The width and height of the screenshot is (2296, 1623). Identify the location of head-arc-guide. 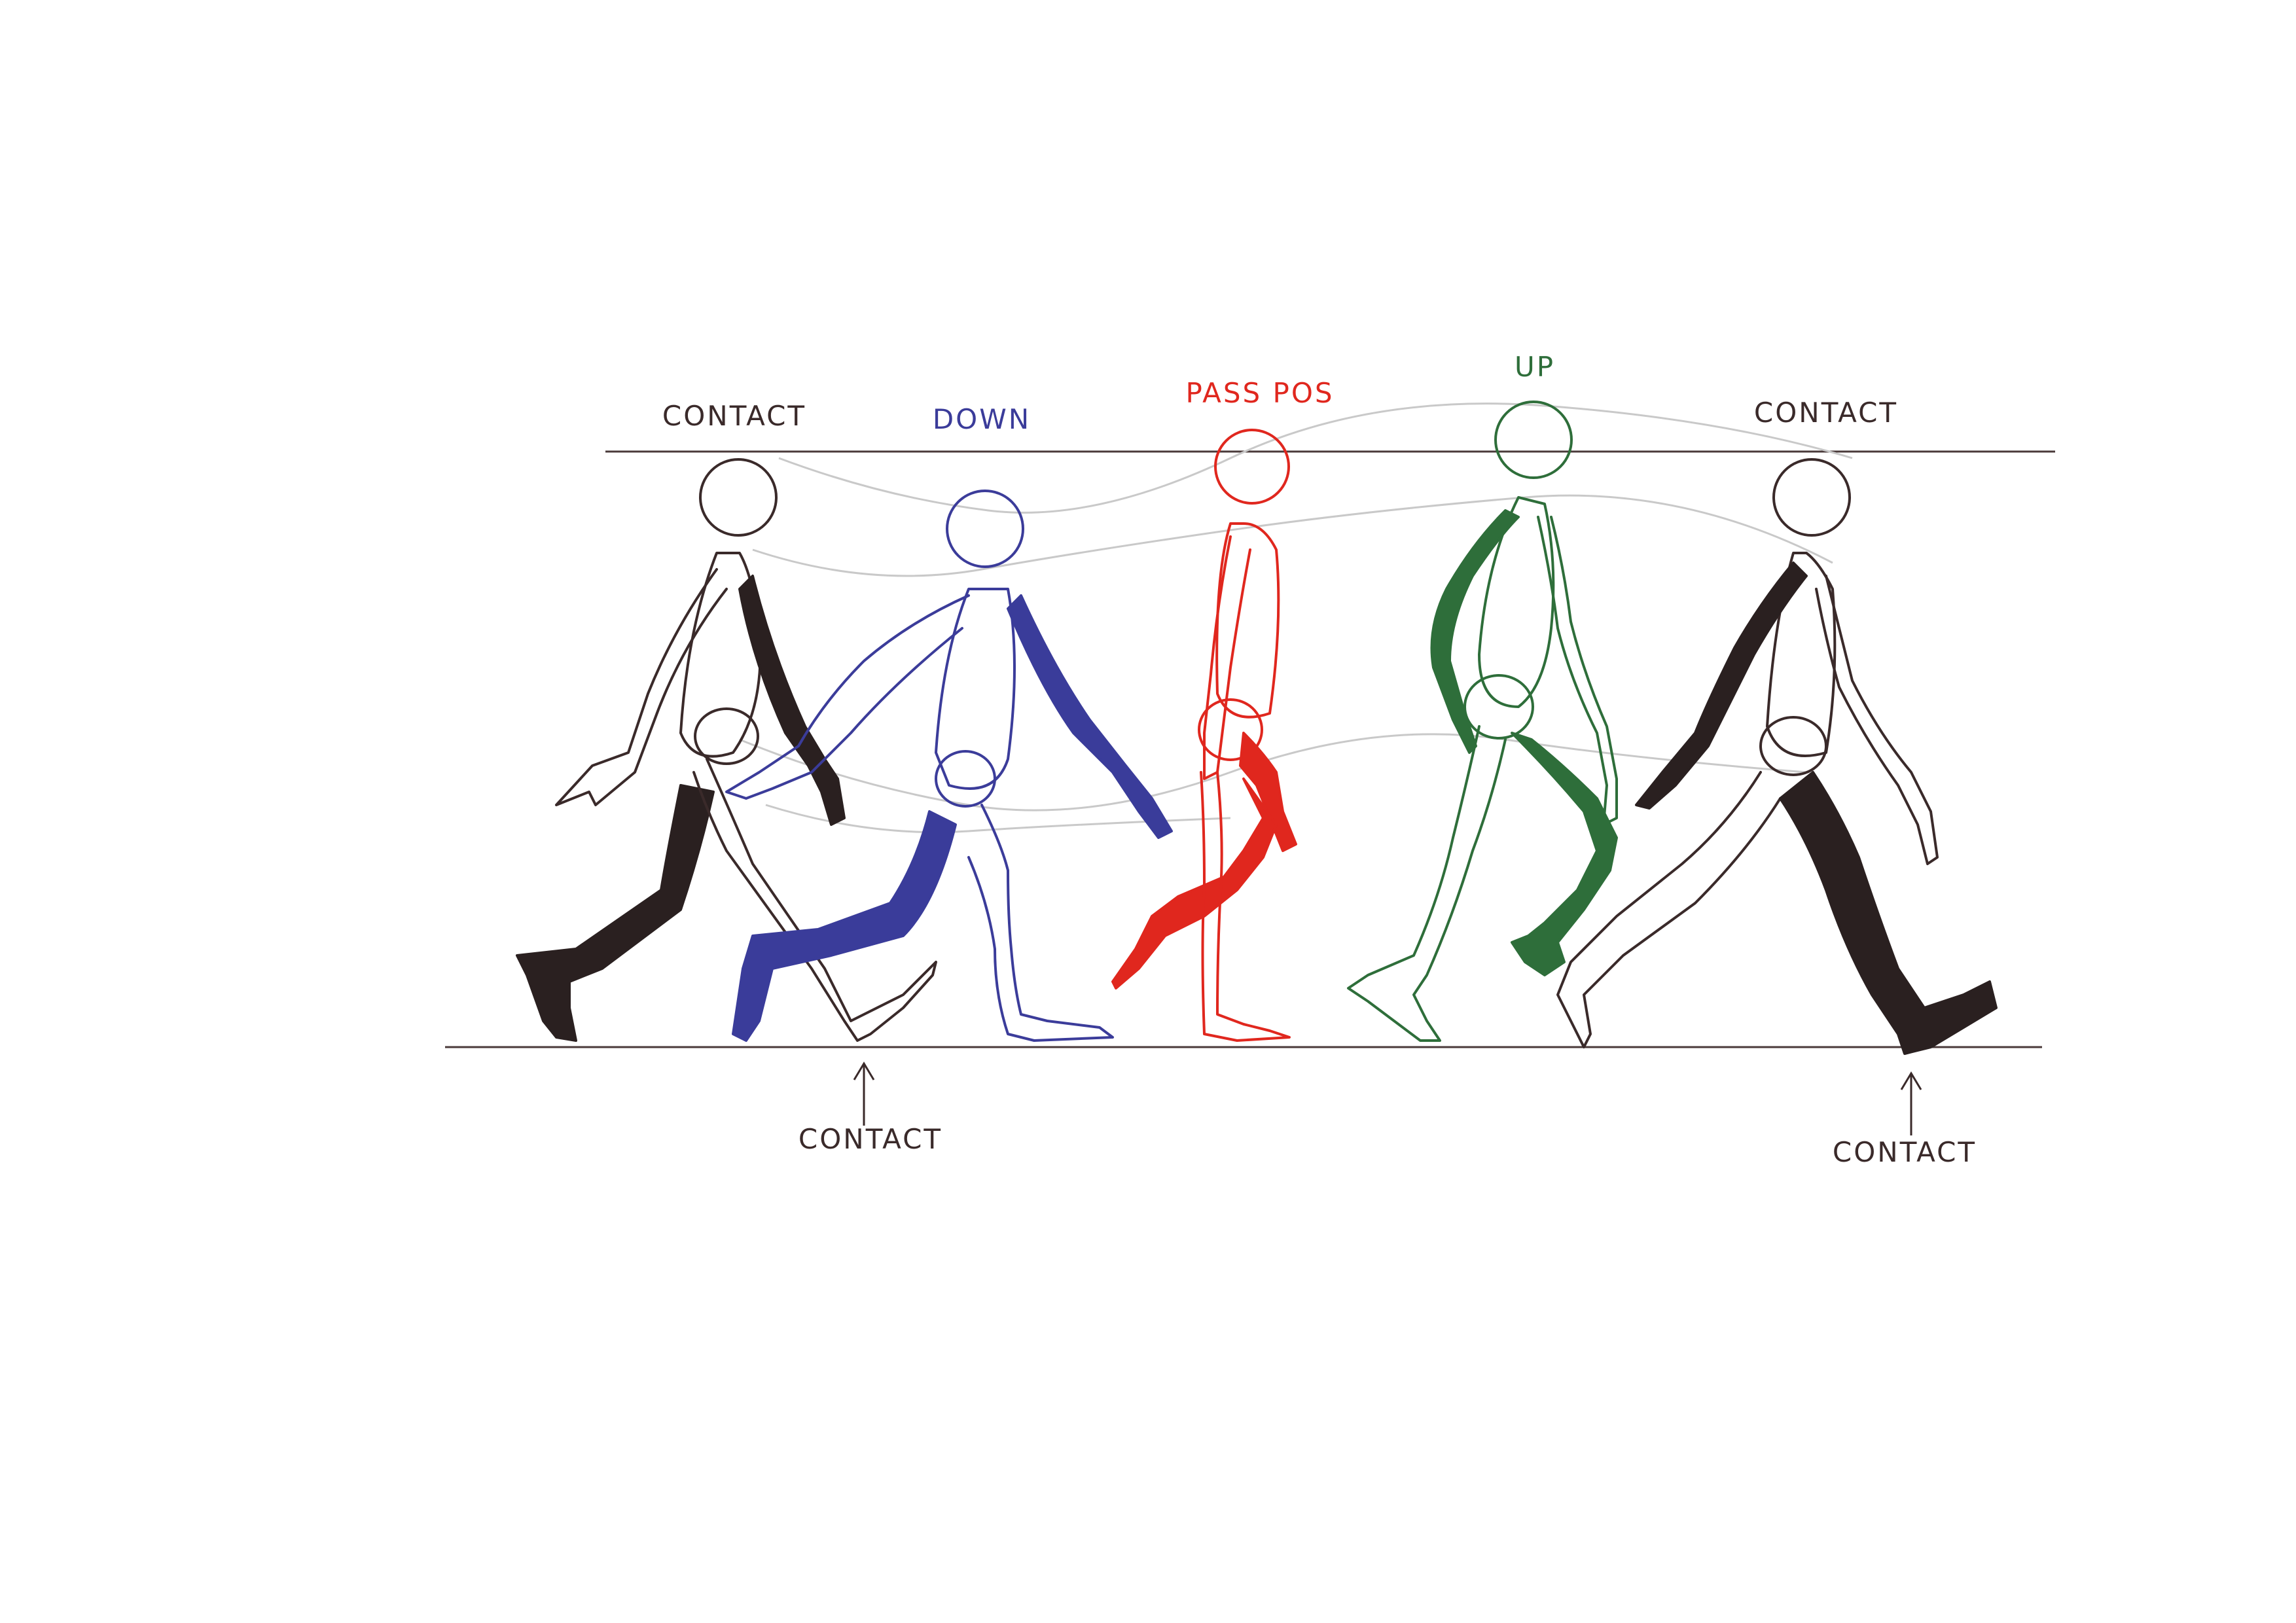
(1315, 458).